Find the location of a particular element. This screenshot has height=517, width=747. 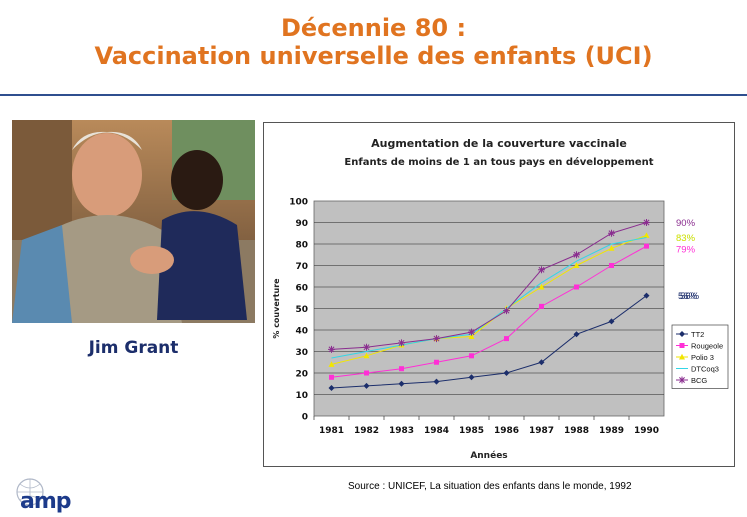

amp-logo-icon is located at coordinates (30, 492).